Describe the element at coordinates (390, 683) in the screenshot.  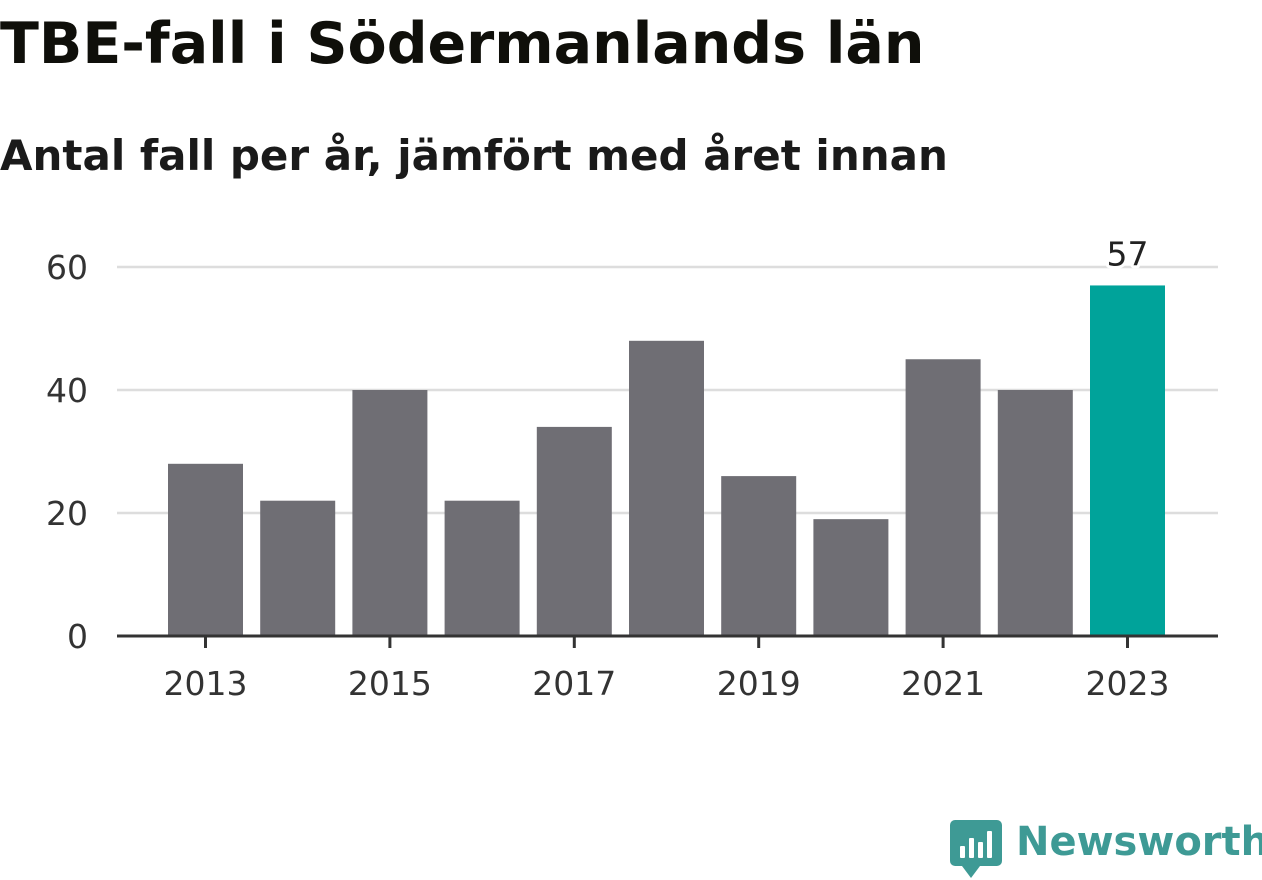
I see `x-tick-label-2015: 2015` at that location.